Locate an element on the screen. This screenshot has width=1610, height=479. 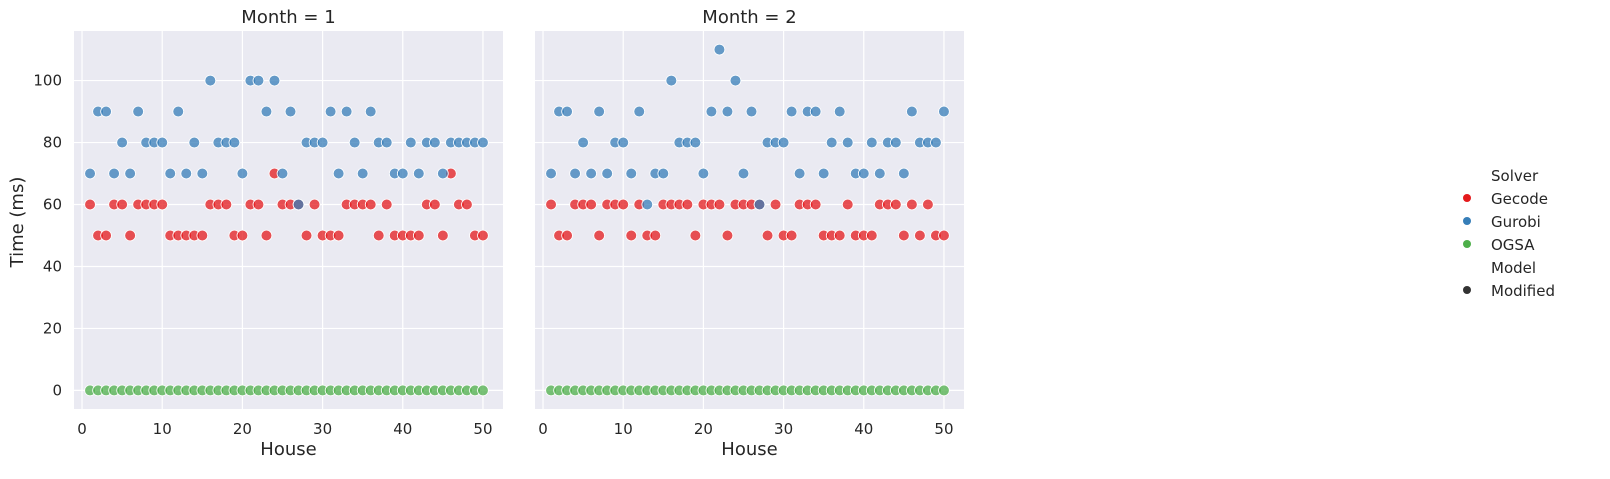
y-tick-label: 80 is located at coordinates (52, 143).